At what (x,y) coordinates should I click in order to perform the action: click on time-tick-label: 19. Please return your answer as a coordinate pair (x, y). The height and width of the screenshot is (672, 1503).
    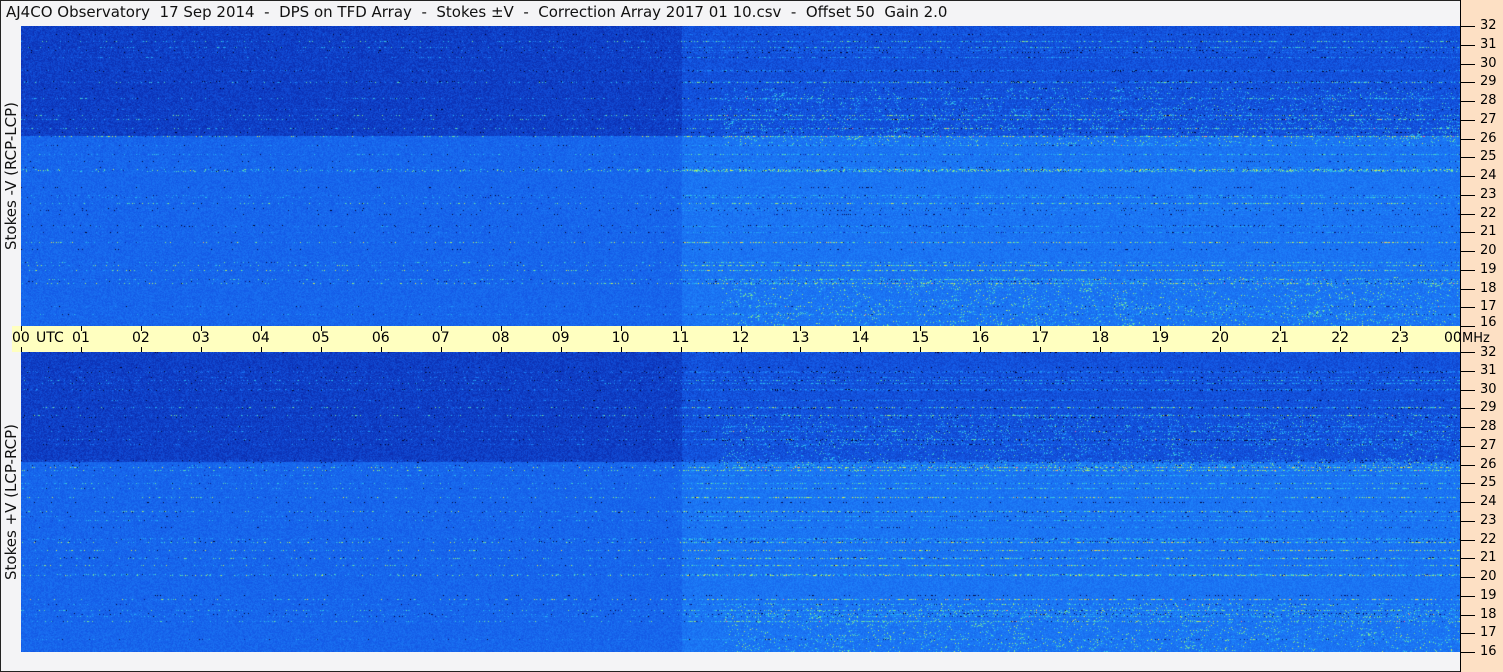
    Looking at the image, I should click on (1160, 338).